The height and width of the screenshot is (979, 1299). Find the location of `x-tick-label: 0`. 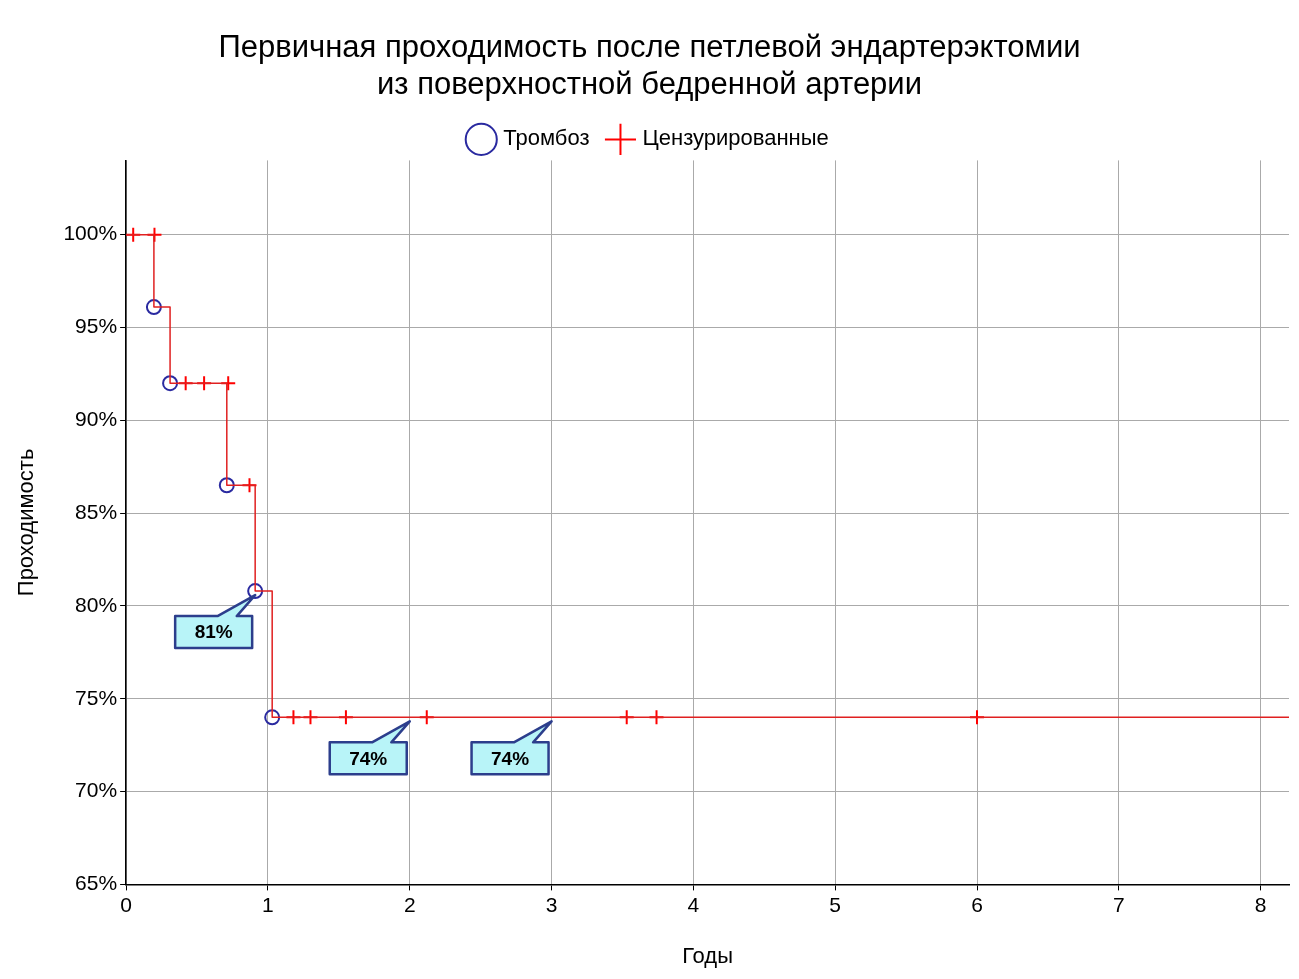

x-tick-label: 0 is located at coordinates (126, 904).